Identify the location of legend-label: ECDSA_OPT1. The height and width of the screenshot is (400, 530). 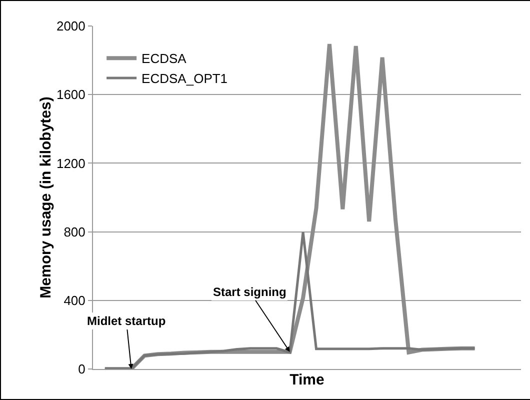
(185, 78).